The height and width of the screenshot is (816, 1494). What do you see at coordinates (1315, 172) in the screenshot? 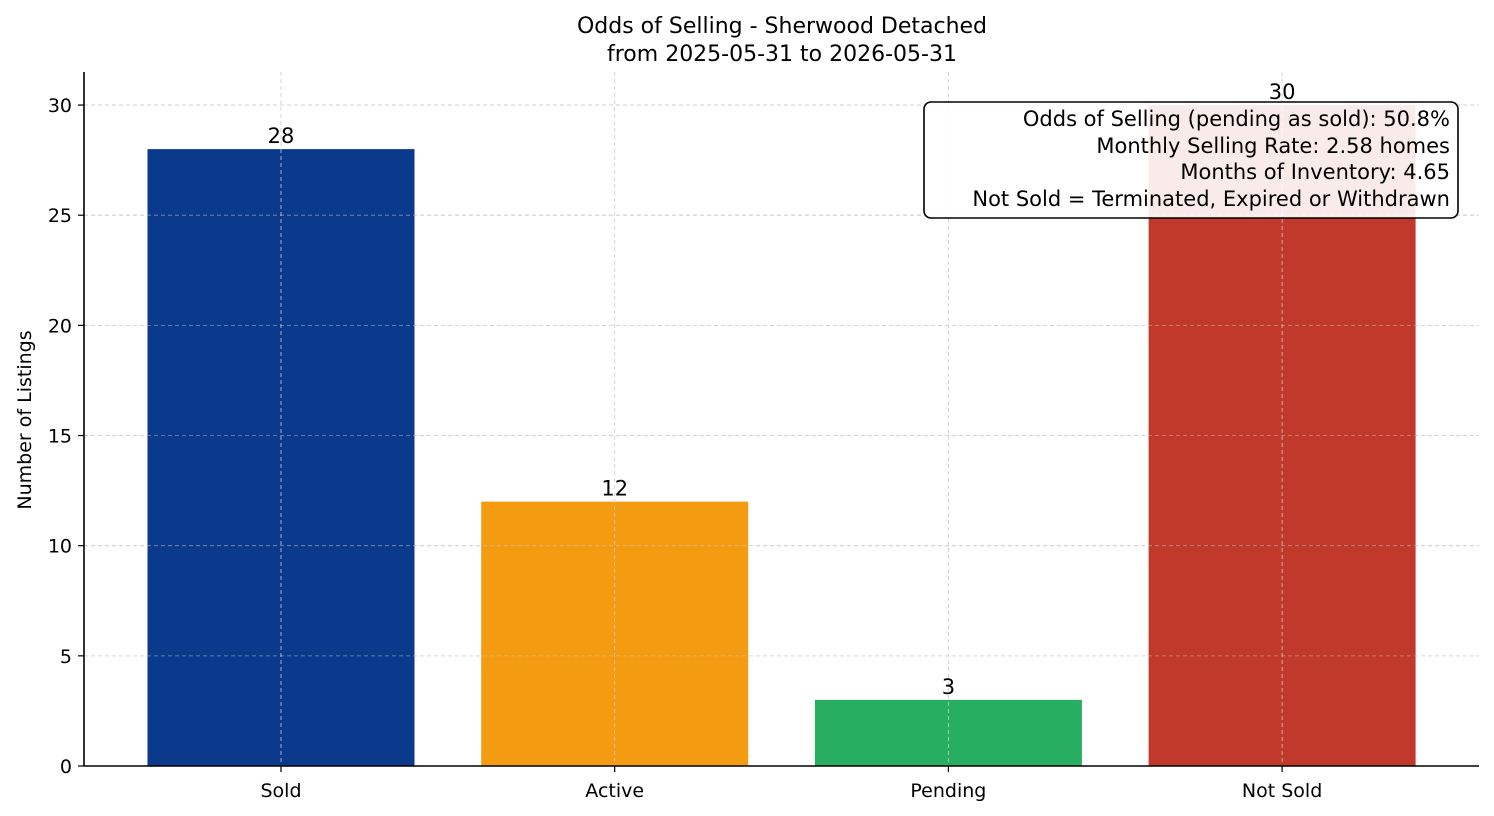
I see `annotation-months-inventory: Months of Inventory: 4.65` at bounding box center [1315, 172].